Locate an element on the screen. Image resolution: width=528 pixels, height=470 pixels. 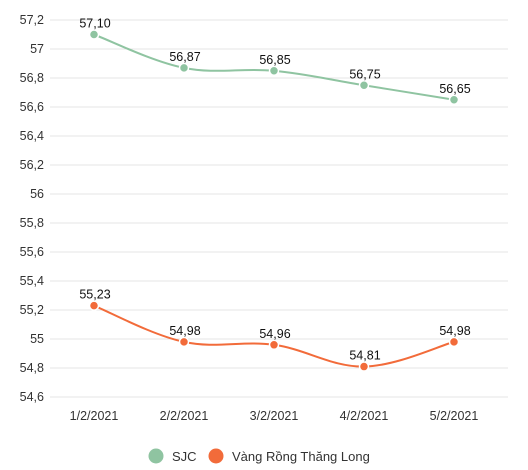
x-tick-label: 5/2/2021 is located at coordinates (454, 416).